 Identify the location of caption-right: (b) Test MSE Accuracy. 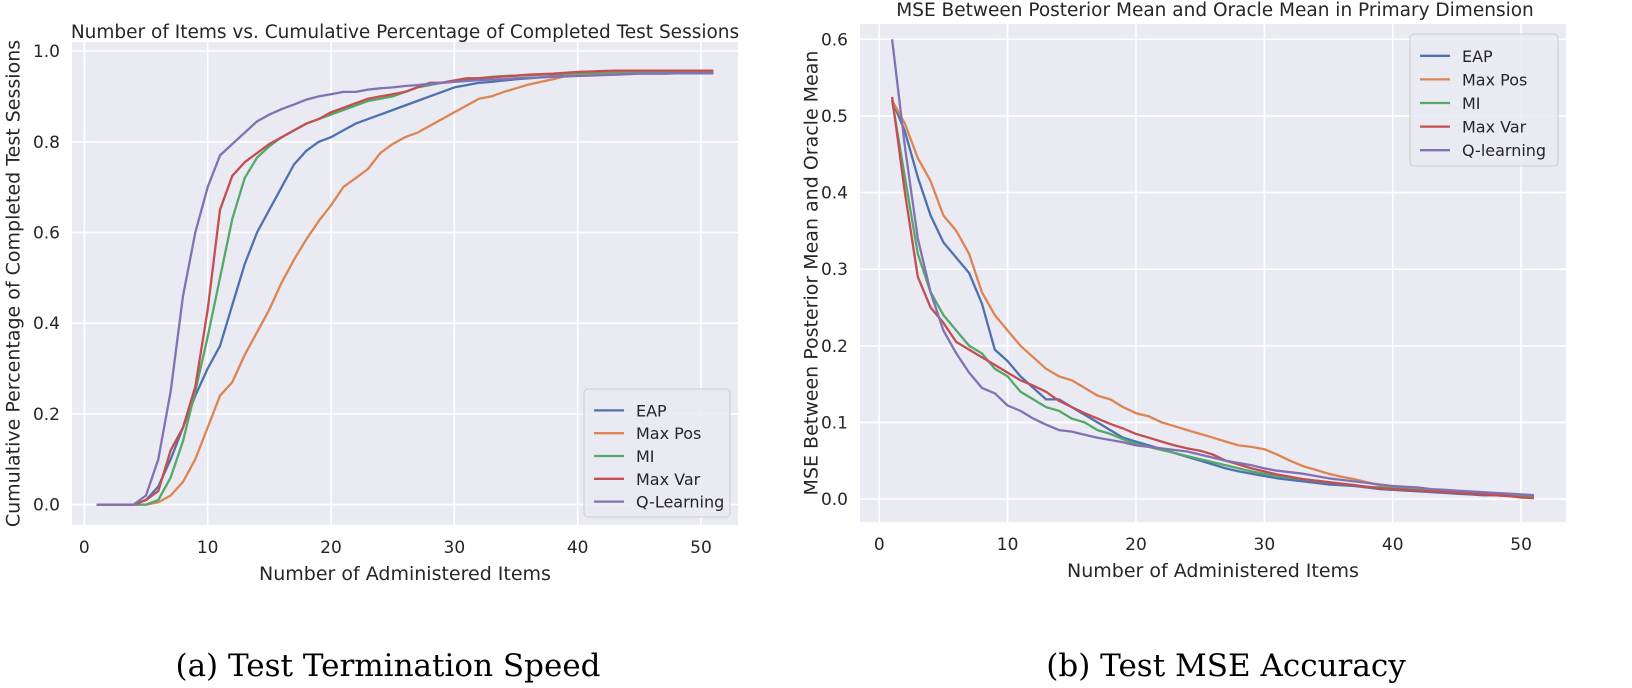
(1226, 666).